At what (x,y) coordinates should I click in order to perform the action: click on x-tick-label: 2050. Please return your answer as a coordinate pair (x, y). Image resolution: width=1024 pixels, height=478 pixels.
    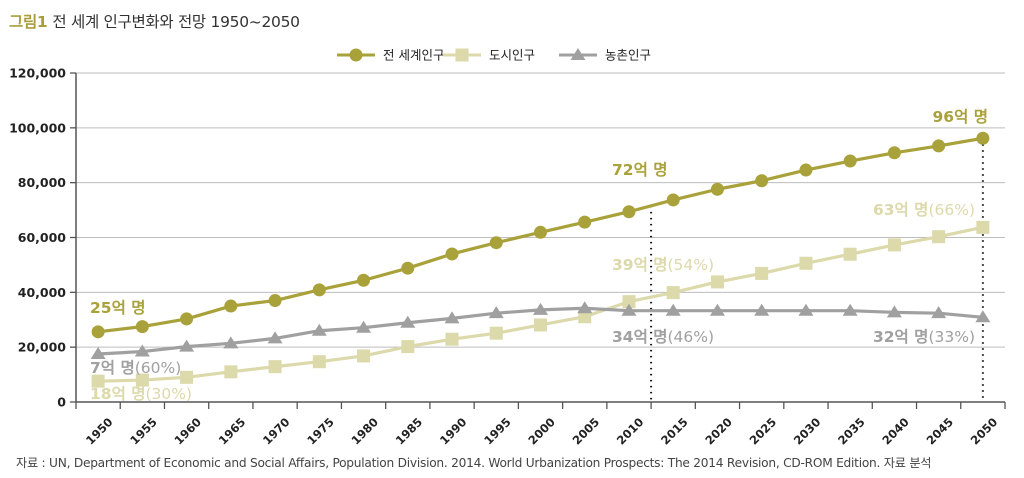
    Looking at the image, I should click on (984, 431).